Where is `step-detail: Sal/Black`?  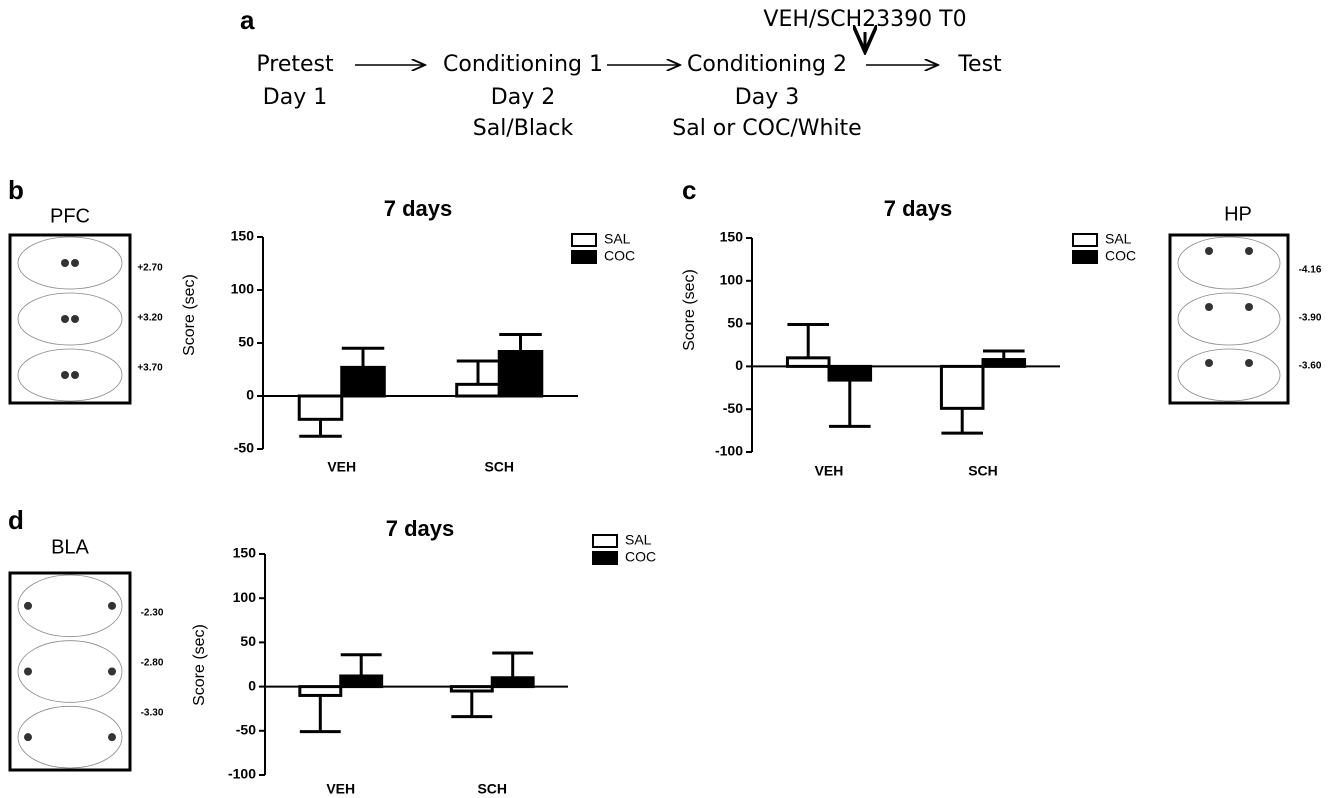
step-detail: Sal/Black is located at coordinates (523, 128).